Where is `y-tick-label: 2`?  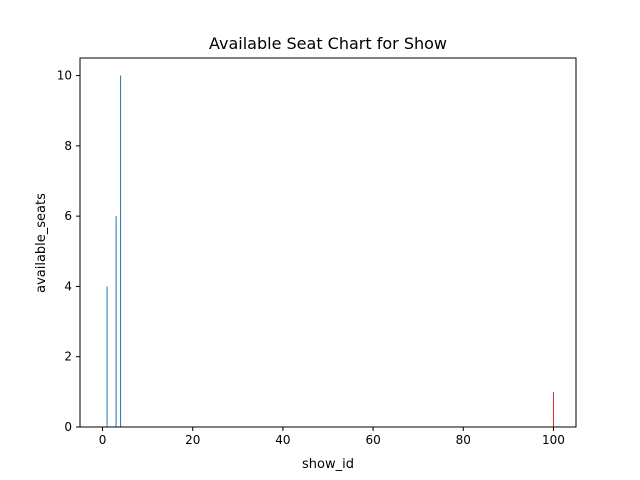
y-tick-label: 2 is located at coordinates (68, 357).